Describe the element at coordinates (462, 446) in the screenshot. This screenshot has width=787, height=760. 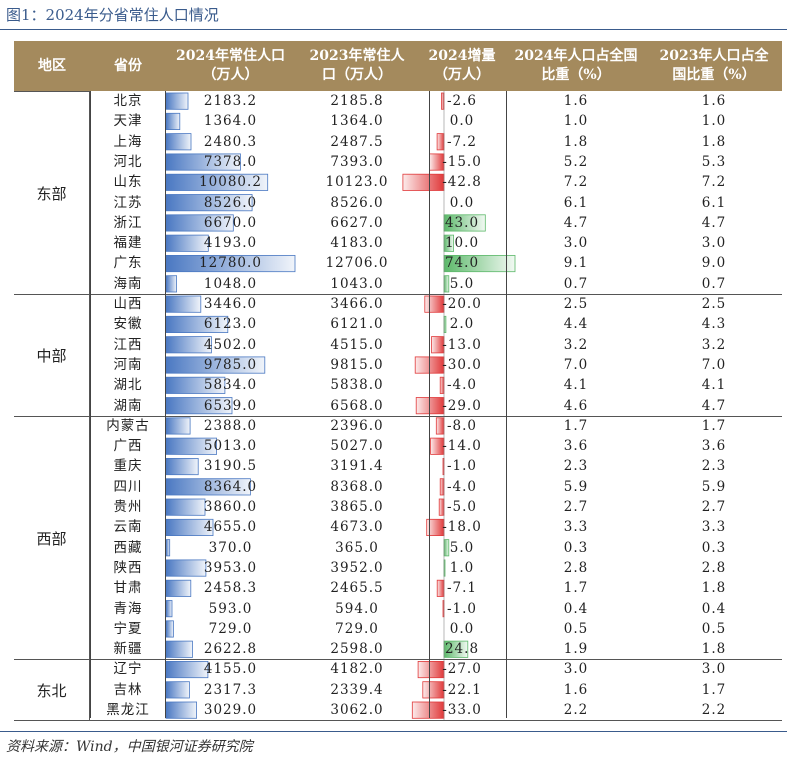
I see `change-cell-text: -14.0` at that location.